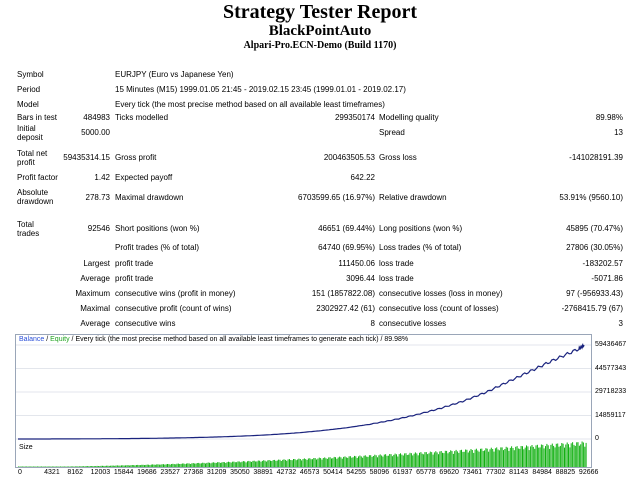 This screenshot has width=640, height=480. What do you see at coordinates (565, 472) in the screenshot?
I see `x-tick-label: 88825` at bounding box center [565, 472].